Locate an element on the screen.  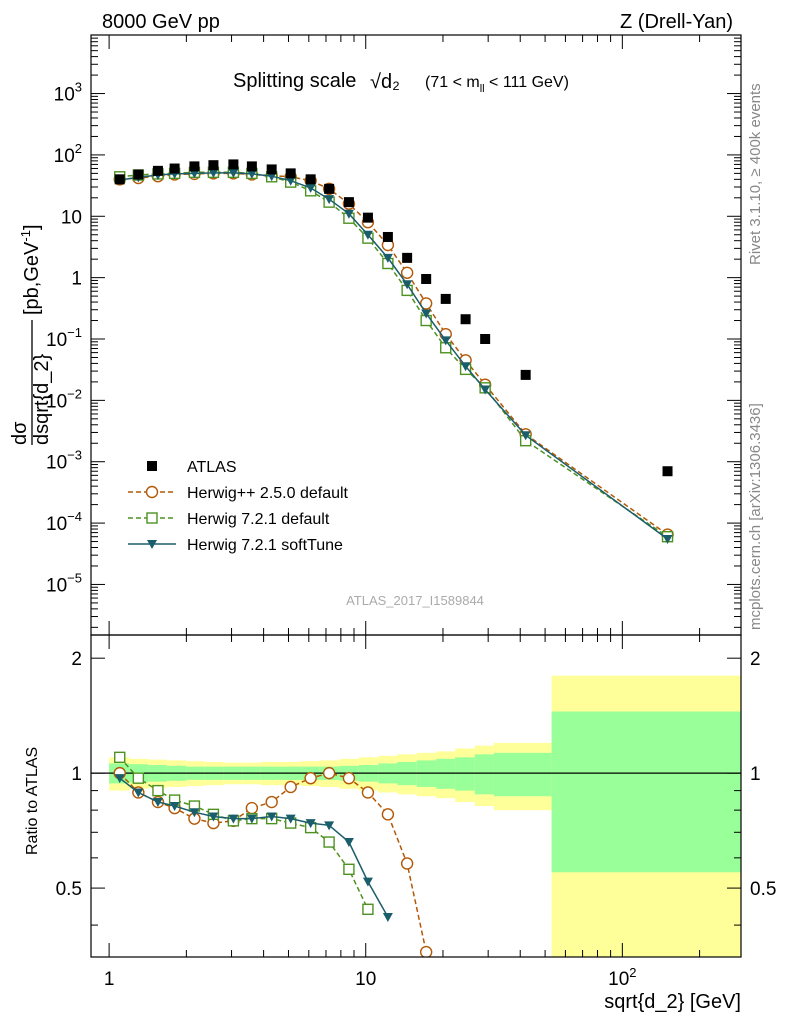
legend-entry-3: Herwig 7.2.1 softTune is located at coordinates (235, 545).